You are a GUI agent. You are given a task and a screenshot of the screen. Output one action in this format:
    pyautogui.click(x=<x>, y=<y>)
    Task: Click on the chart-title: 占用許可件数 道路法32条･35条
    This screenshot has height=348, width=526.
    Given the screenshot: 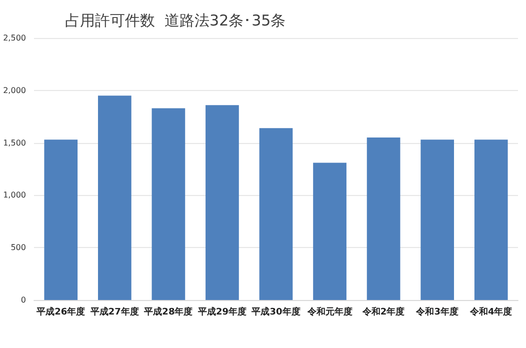 What is the action you would take?
    pyautogui.click(x=175, y=21)
    